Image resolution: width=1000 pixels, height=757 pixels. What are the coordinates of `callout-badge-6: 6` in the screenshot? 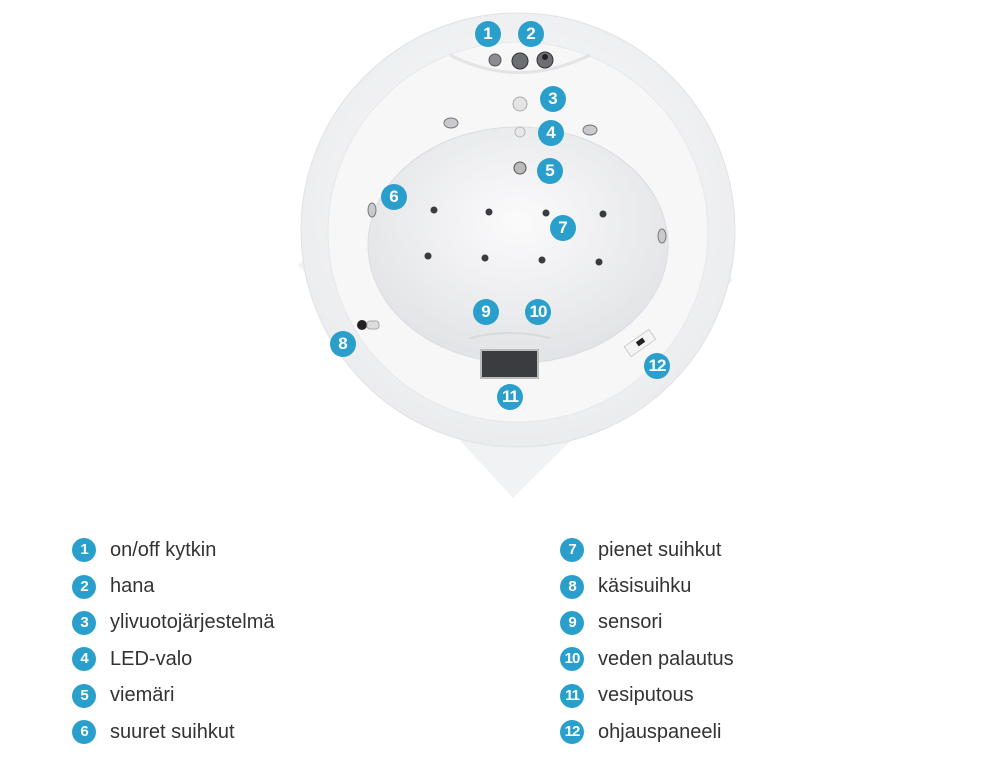 It's located at (394, 197).